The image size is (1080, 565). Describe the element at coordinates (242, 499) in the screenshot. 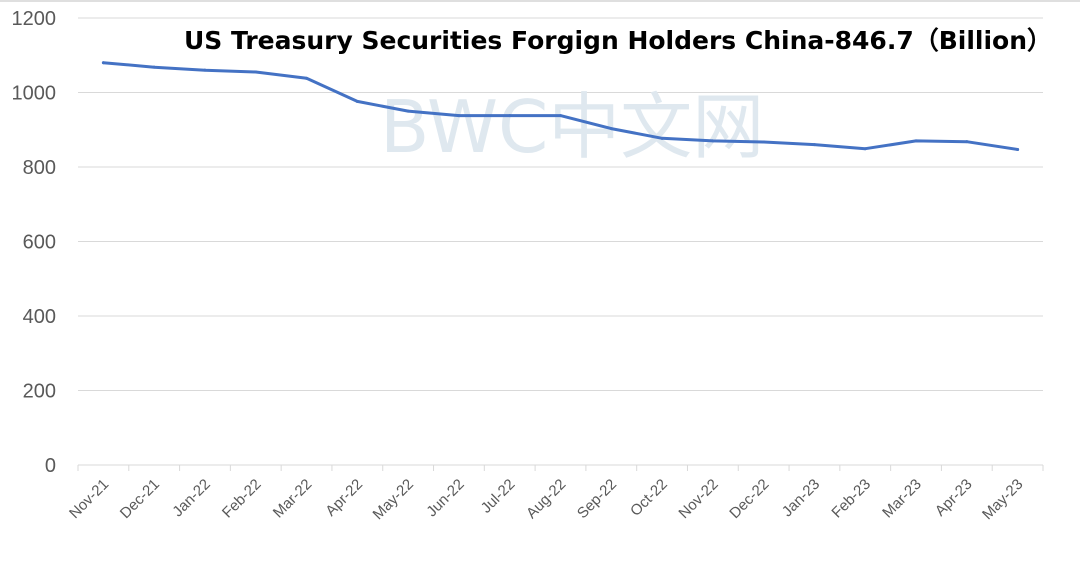

I see `x-tick-label: Feb-22` at that location.